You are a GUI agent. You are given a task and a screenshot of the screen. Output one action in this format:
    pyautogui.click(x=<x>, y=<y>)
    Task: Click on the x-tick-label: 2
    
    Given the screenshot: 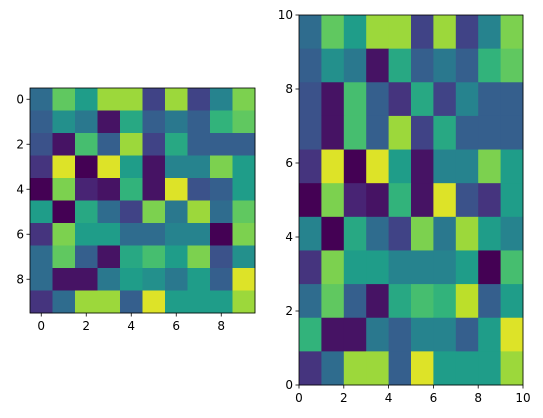 What is the action you would take?
    pyautogui.click(x=344, y=398)
    